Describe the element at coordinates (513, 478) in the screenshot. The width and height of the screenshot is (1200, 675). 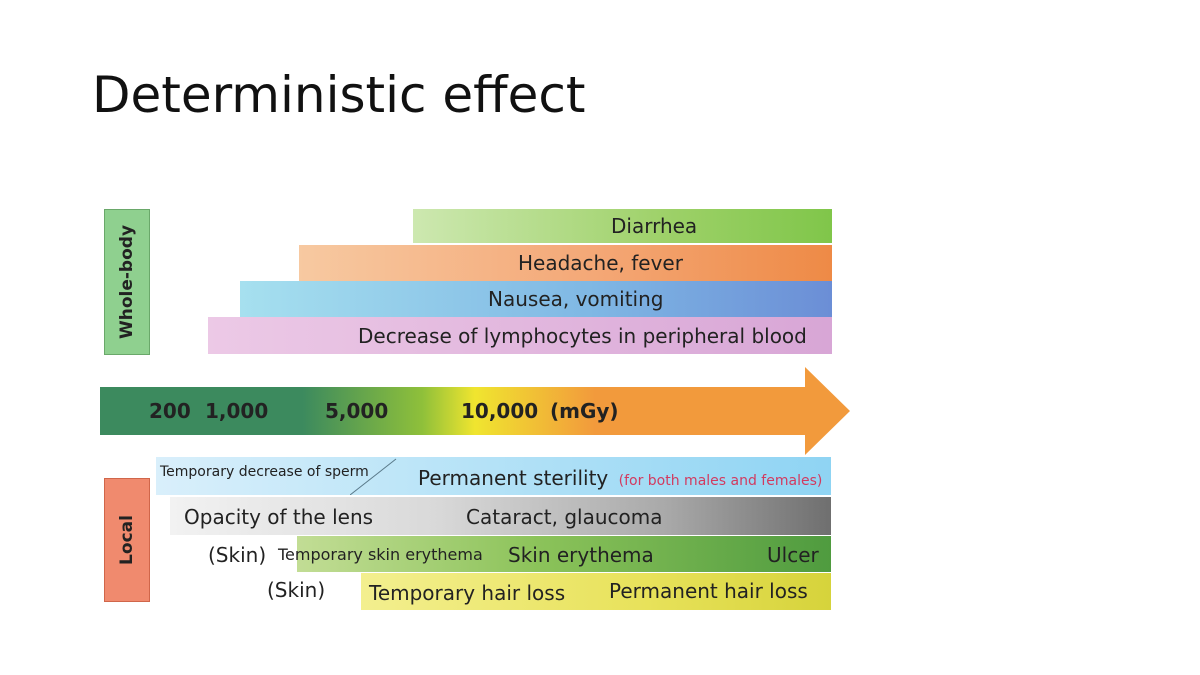
I see `permanent-sterility-label: Permanent sterility` at that location.